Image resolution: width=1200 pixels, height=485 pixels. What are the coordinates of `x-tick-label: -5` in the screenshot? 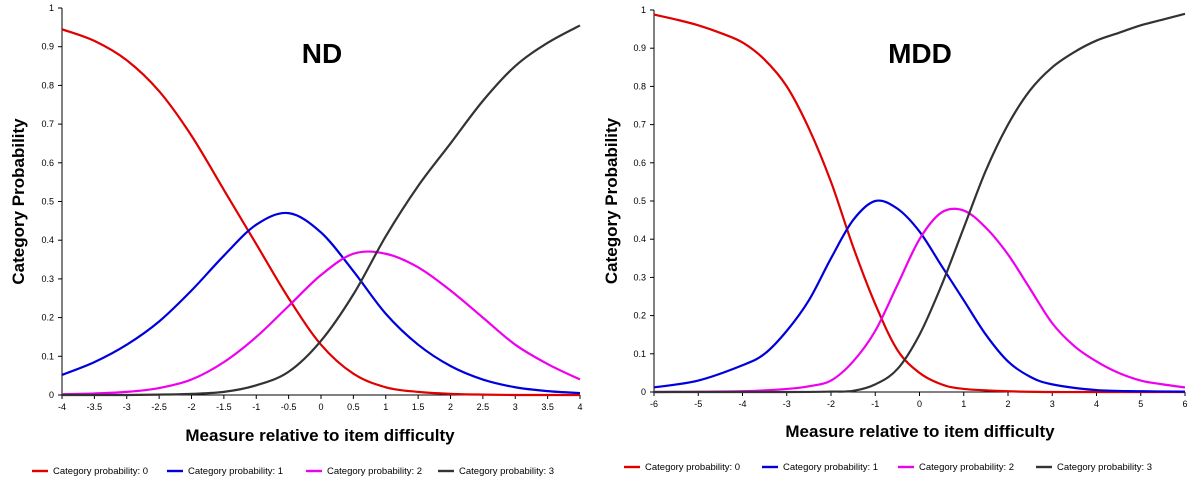 It's located at (698, 404).